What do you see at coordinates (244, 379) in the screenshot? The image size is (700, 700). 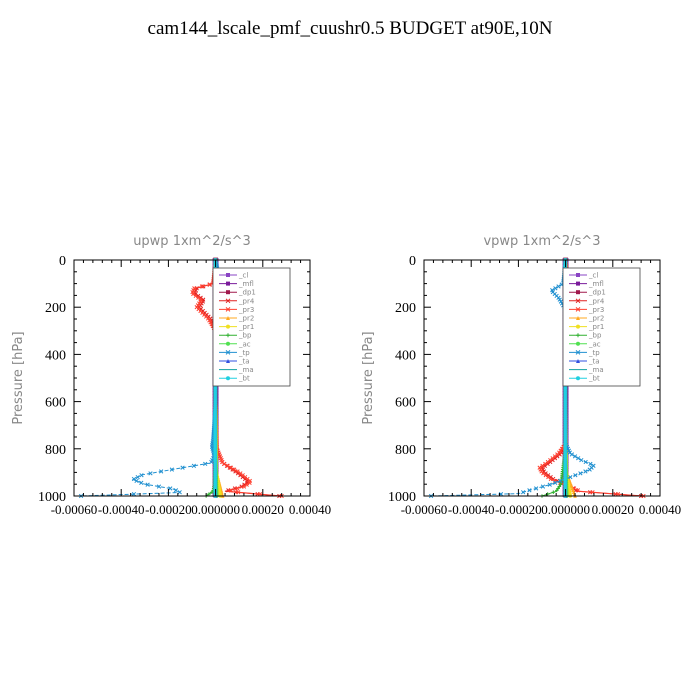 I see `legend-label: _bt` at bounding box center [244, 379].